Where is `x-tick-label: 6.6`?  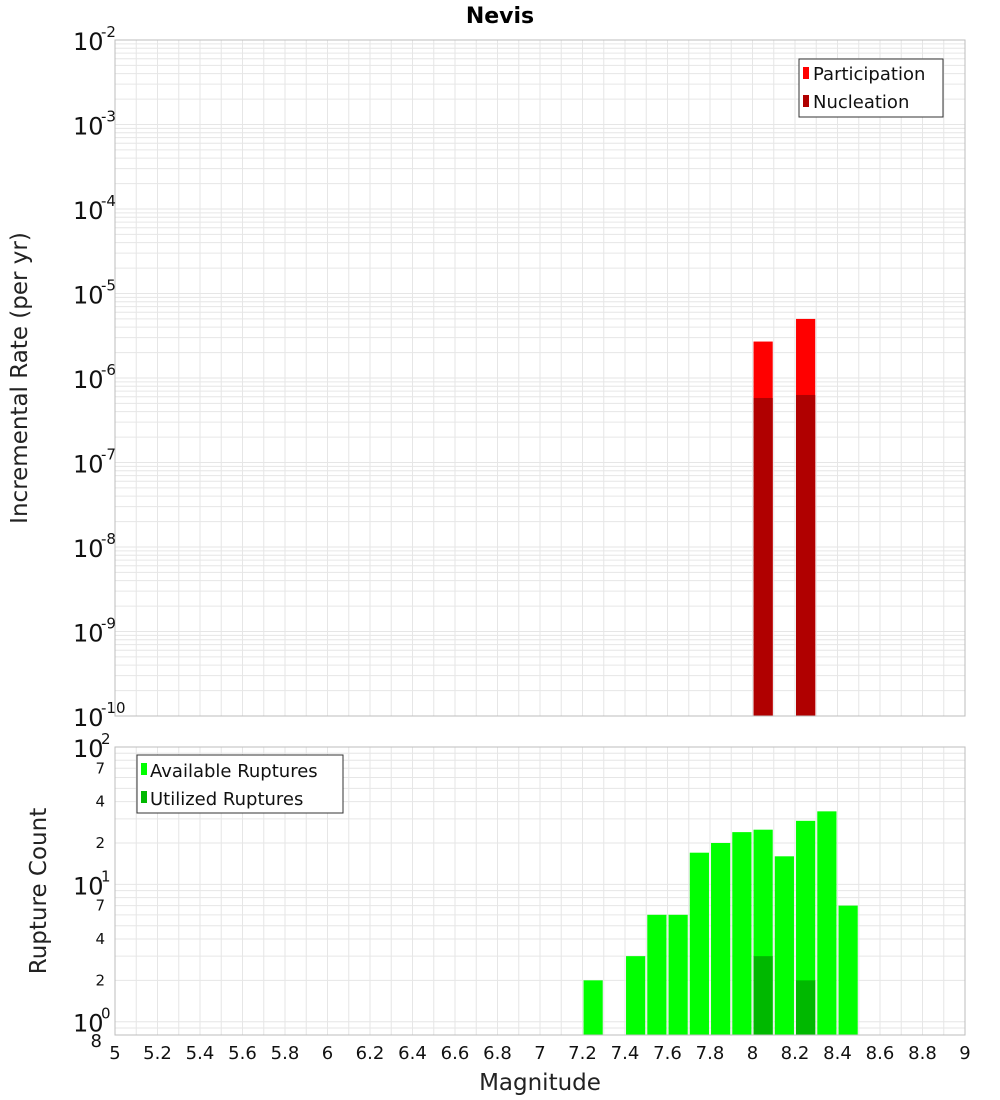 x-tick-label: 6.6 is located at coordinates (455, 1053).